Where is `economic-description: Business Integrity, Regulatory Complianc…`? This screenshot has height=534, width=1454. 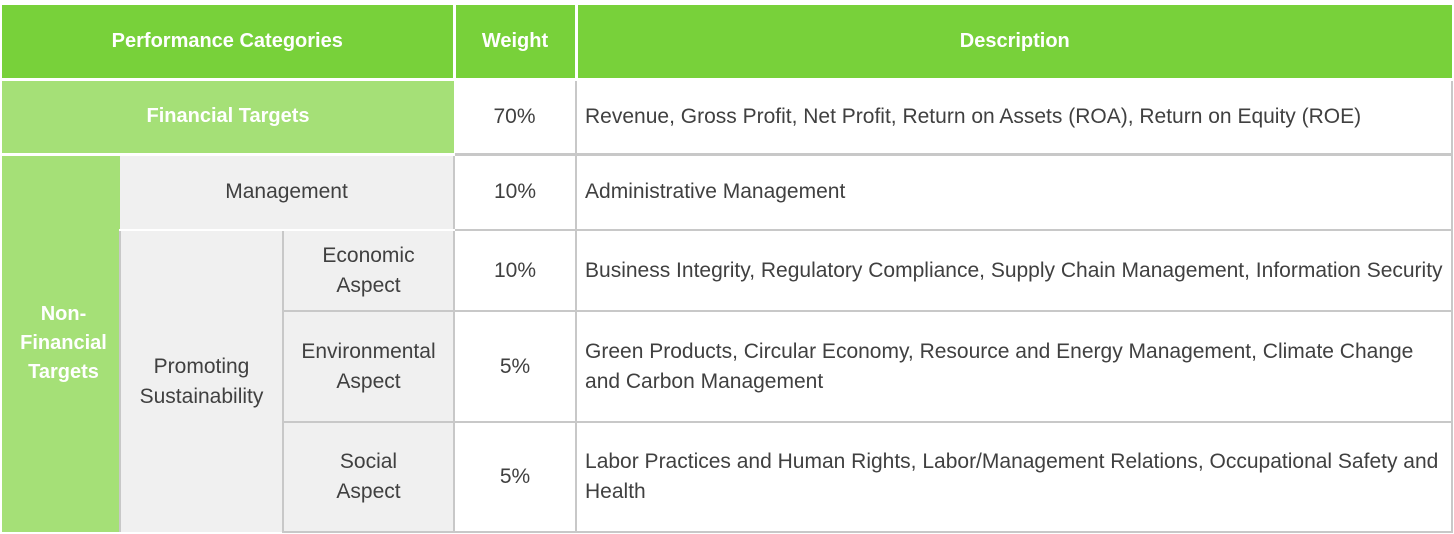 economic-description: Business Integrity, Regulatory Complianc… is located at coordinates (1015, 271).